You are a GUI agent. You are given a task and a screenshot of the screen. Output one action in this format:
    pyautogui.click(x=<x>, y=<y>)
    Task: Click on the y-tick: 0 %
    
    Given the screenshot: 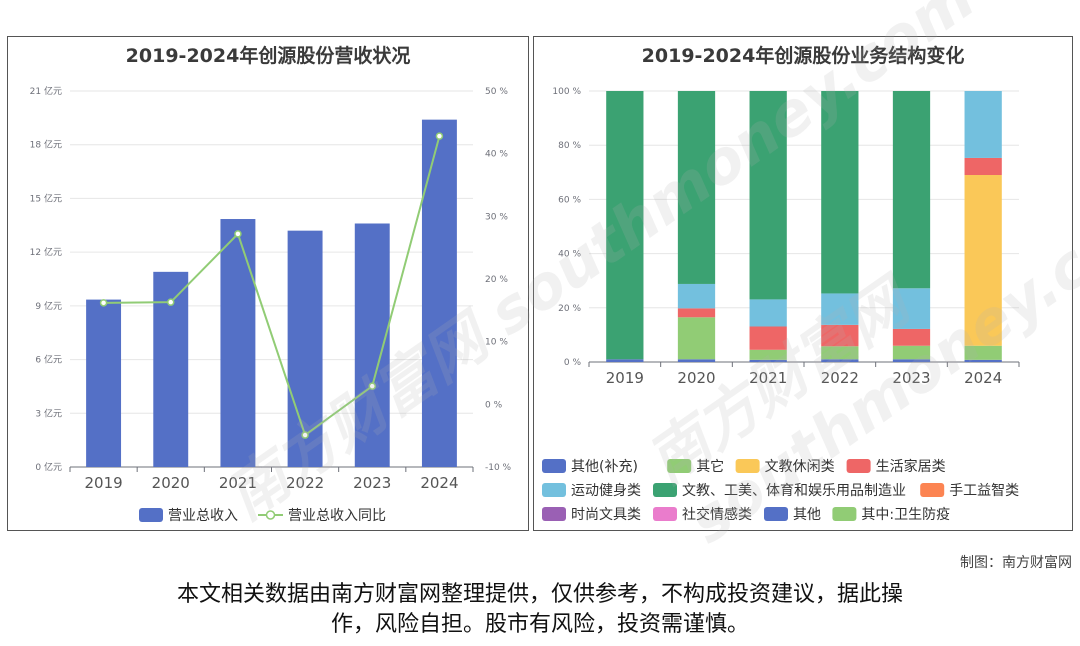 What is the action you would take?
    pyautogui.click(x=573, y=363)
    